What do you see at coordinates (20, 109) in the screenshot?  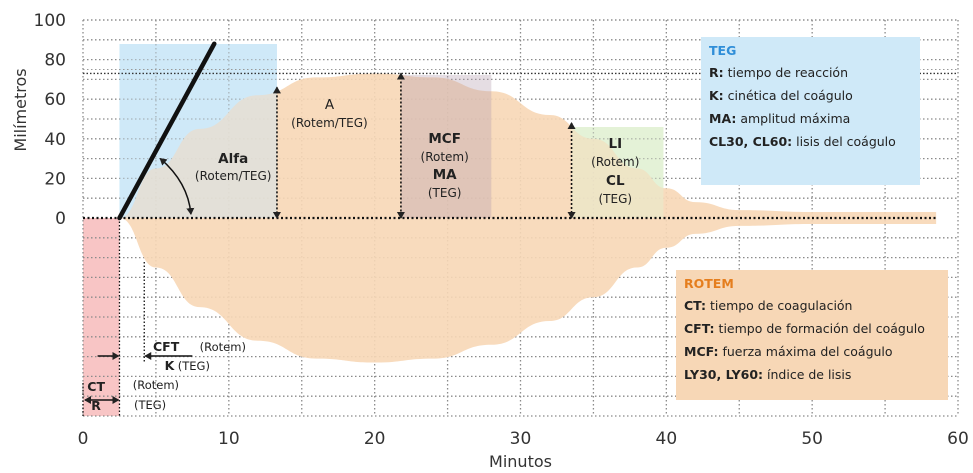 I see `y-axis-title: Milímetros` at bounding box center [20, 109].